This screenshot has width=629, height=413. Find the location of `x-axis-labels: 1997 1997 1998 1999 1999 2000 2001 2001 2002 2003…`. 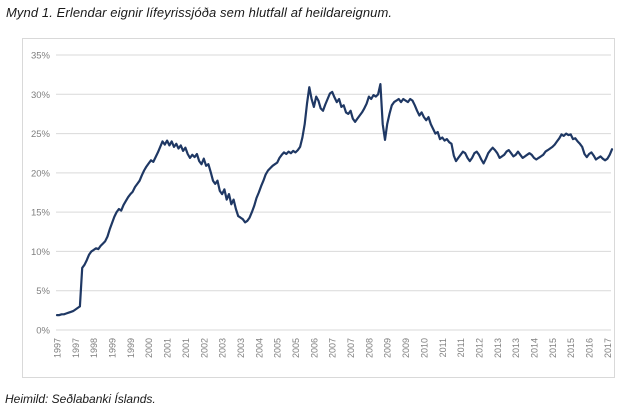

x-axis-labels: 1997 1997 1998 1999 1999 2000 2001 2001 2002 2003… is located at coordinates (333, 348).